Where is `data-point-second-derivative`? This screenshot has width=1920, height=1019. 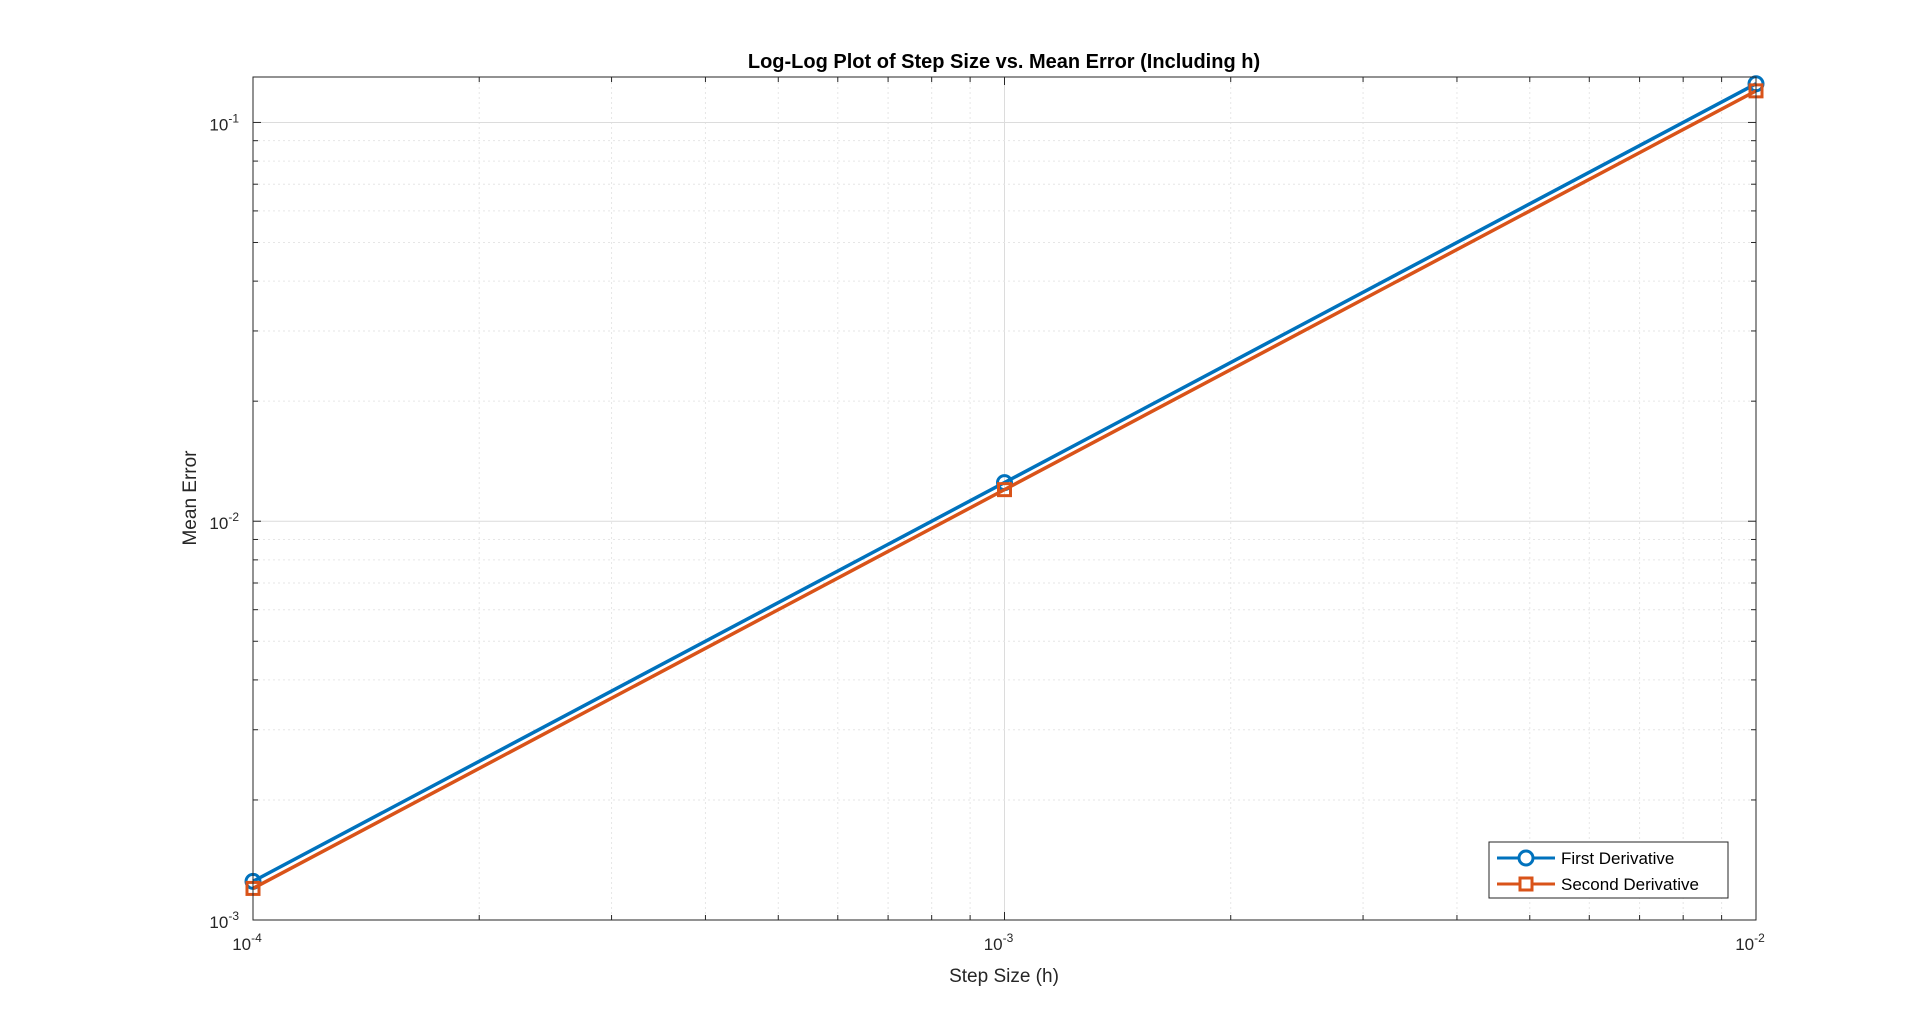 data-point-second-derivative is located at coordinates (1004, 490).